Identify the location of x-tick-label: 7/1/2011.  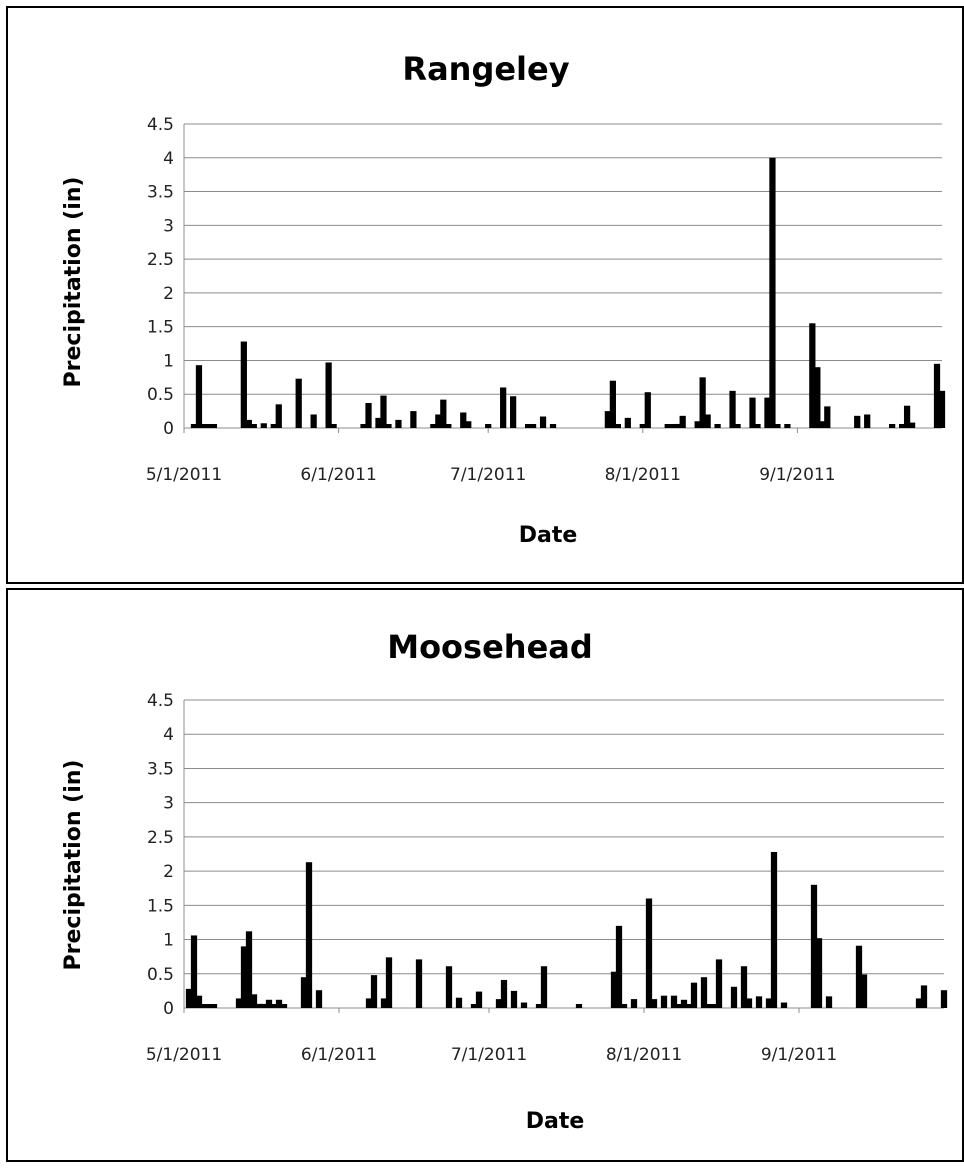
(489, 1055).